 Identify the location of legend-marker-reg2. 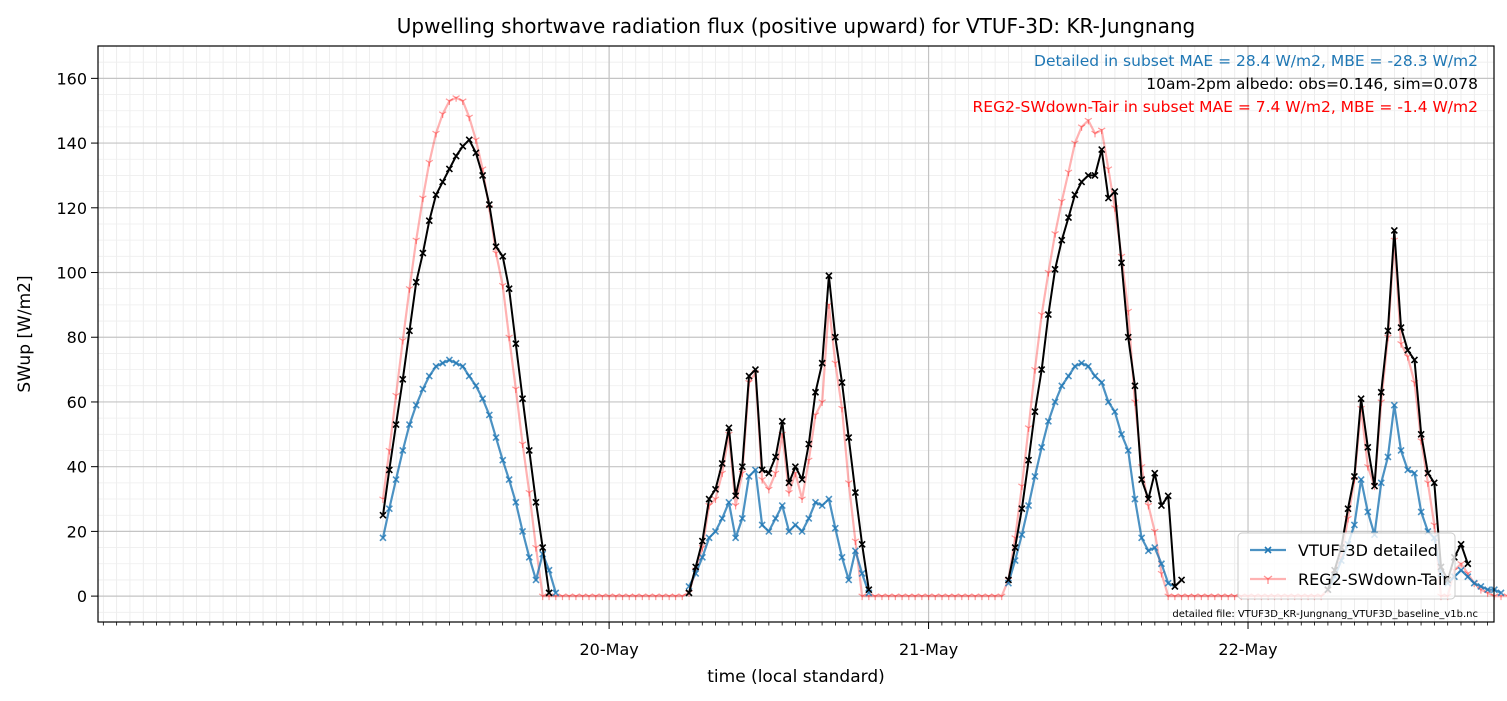
(1268, 579).